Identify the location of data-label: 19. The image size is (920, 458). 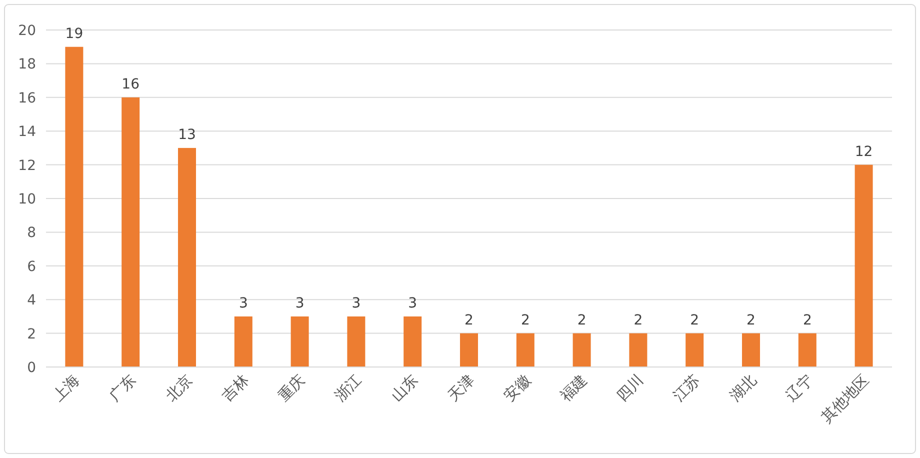
(74, 34).